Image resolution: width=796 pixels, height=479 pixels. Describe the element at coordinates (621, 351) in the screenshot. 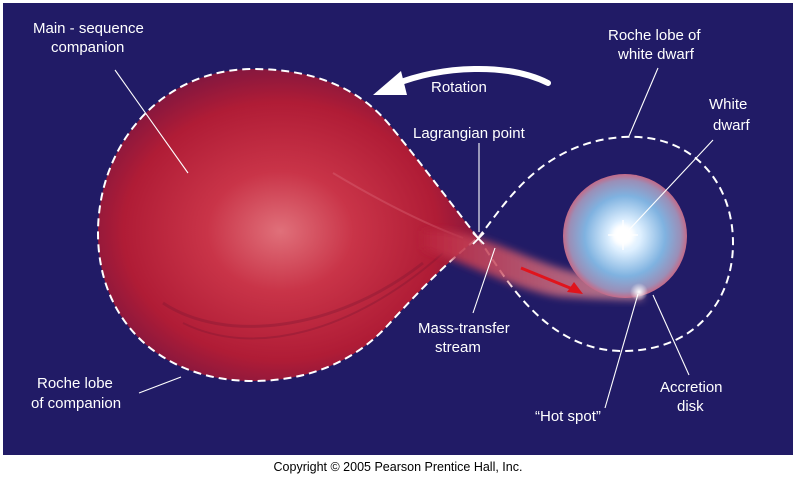

I see `leader-hot-spot` at that location.